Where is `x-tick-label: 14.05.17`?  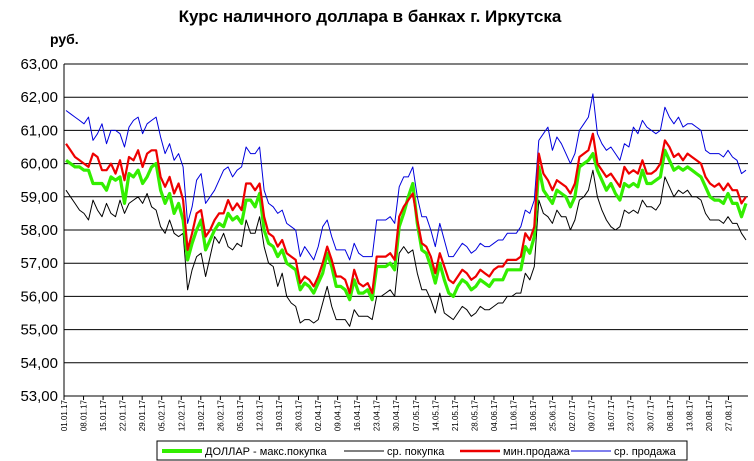
x-tick-label: 14.05.17 is located at coordinates (435, 415).